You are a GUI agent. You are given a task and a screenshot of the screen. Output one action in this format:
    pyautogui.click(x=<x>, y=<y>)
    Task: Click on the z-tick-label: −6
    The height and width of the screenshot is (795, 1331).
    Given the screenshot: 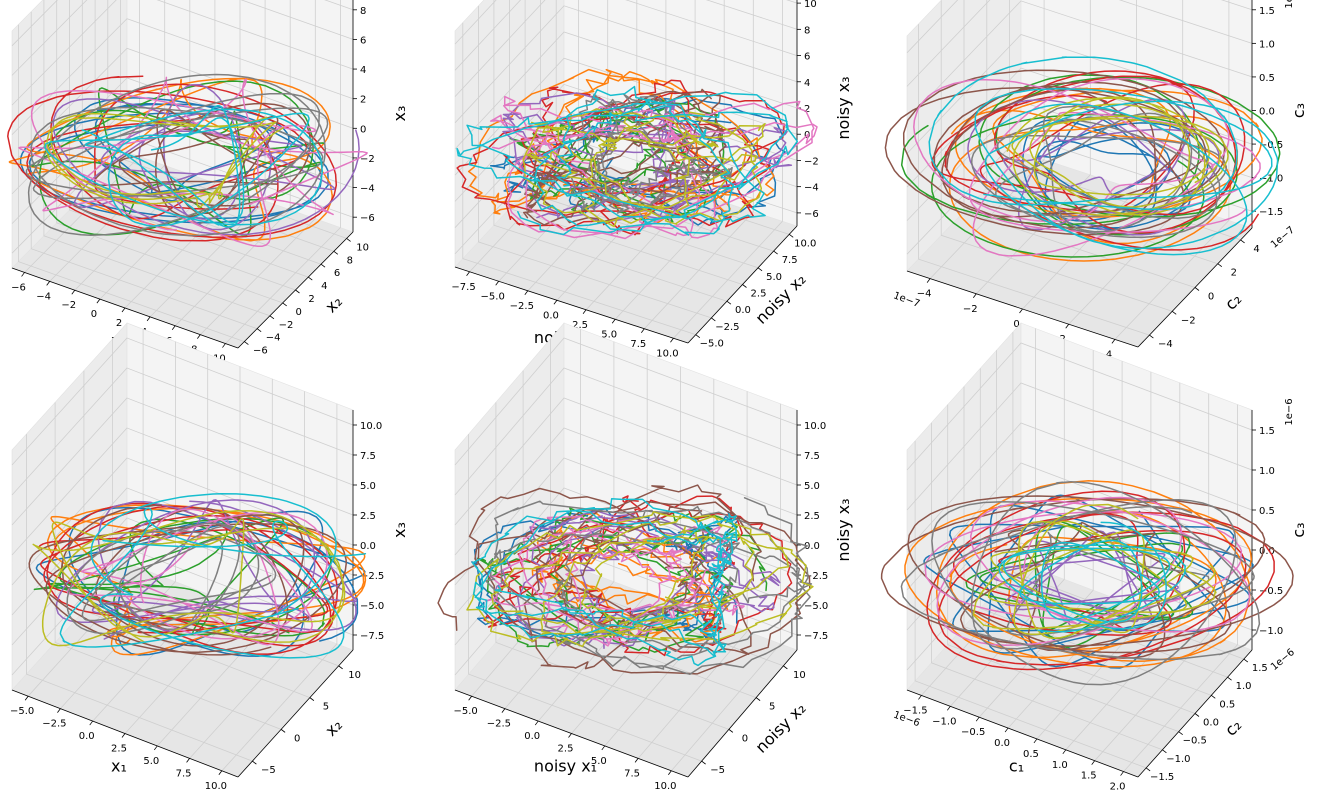 What is the action you would take?
    pyautogui.click(x=811, y=214)
    